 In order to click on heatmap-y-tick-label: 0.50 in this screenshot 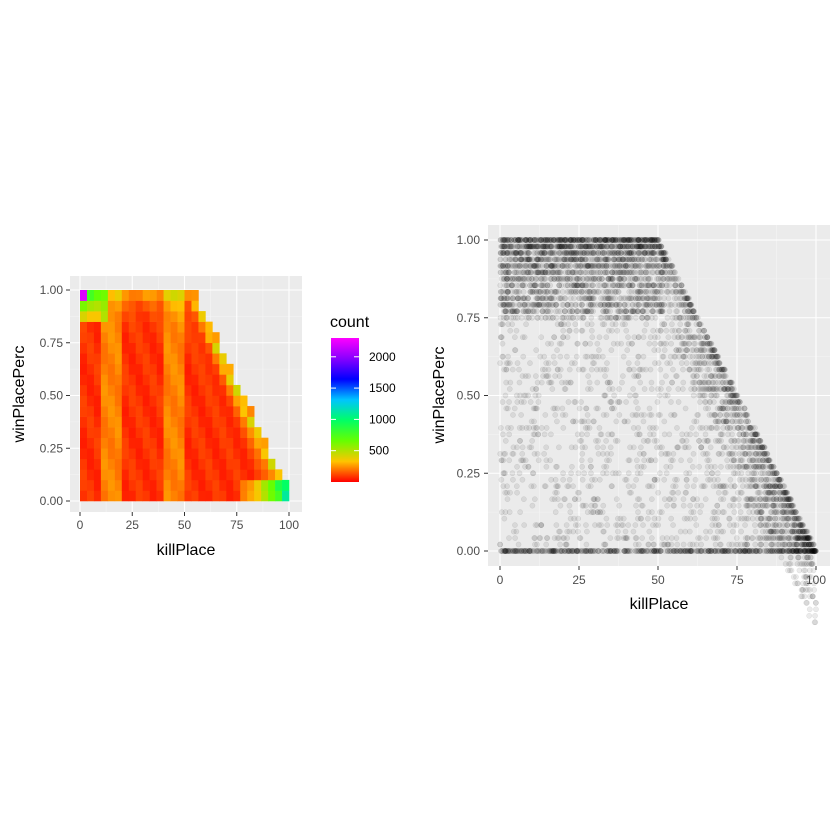, I will do `click(52, 396)`.